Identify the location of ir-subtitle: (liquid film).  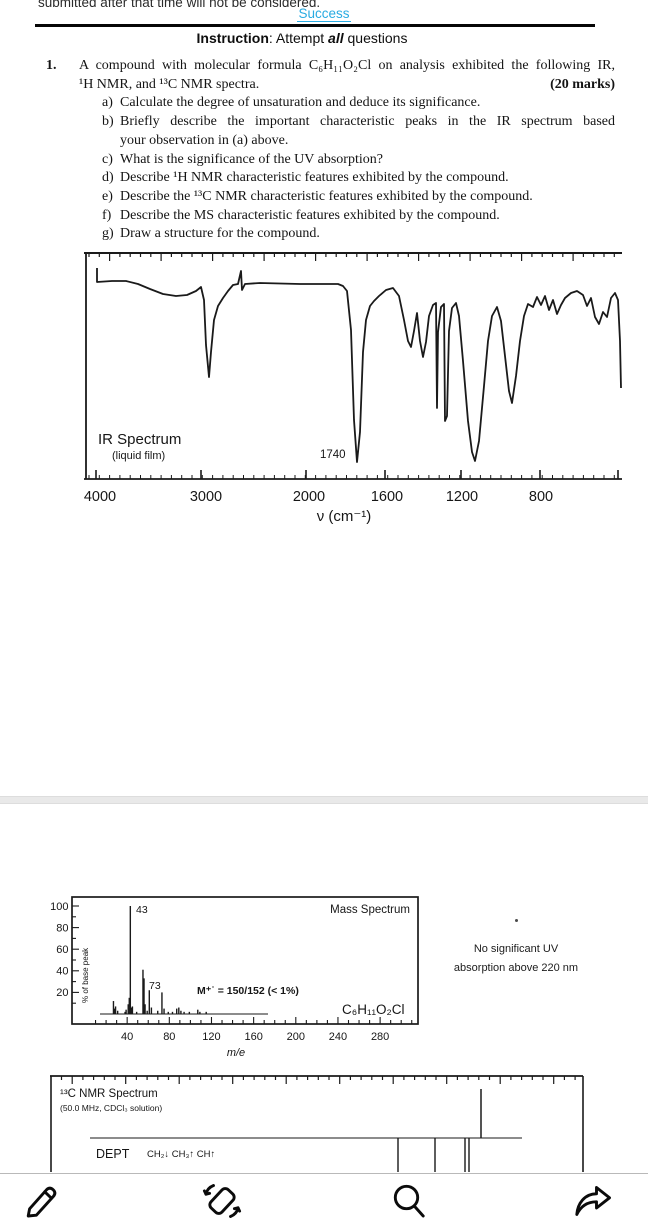
(138, 456).